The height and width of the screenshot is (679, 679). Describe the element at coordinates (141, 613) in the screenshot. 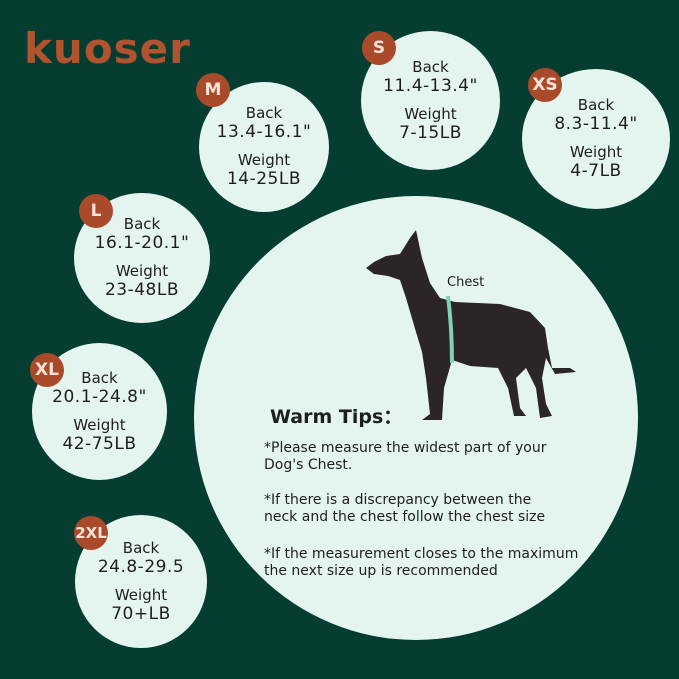

I see `weight-value: 70+LB` at that location.